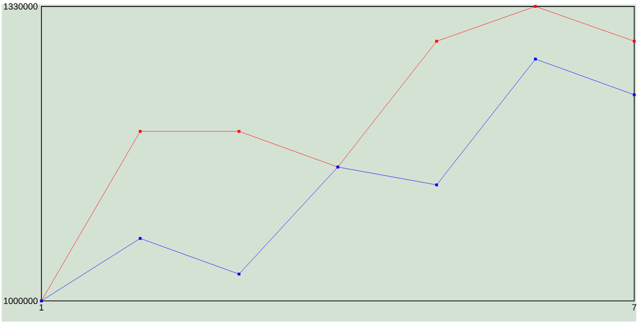 Image resolution: width=640 pixels, height=322 pixels. Describe the element at coordinates (21, 6) in the screenshot. I see `y-tick-label: 1330000` at that location.